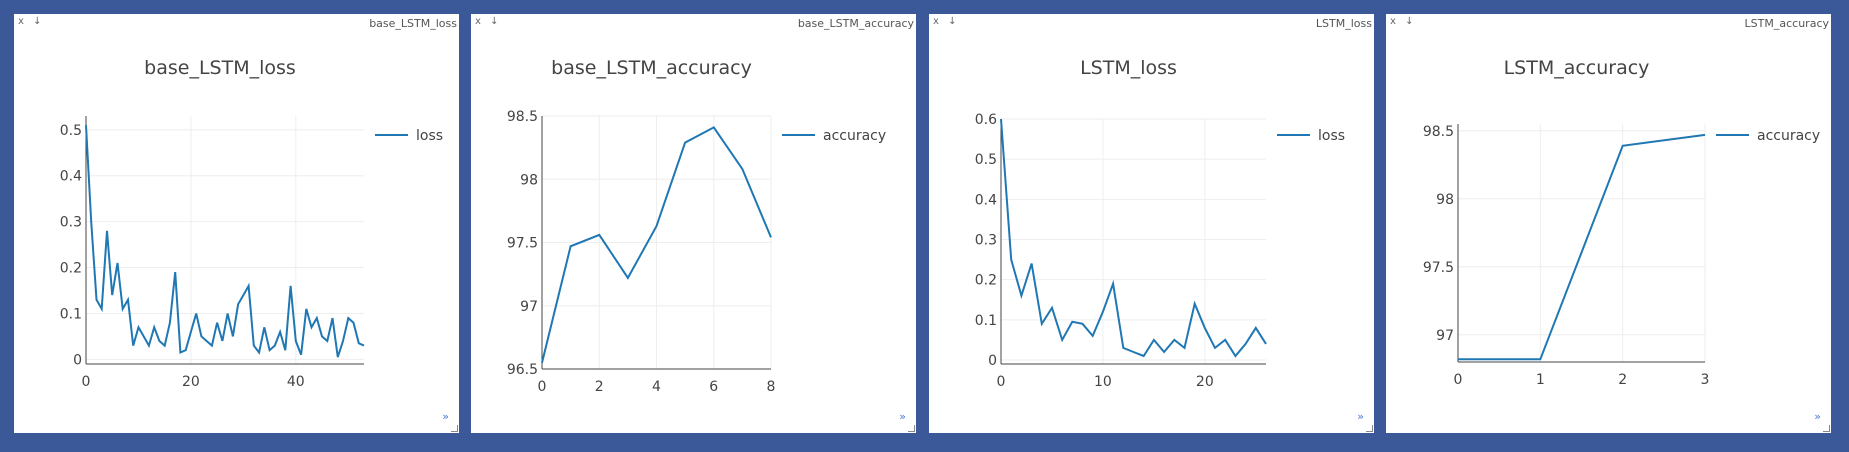 This screenshot has width=1849, height=452. What do you see at coordinates (855, 23) in the screenshot?
I see `window-title: base_LSTM_accuracy` at bounding box center [855, 23].